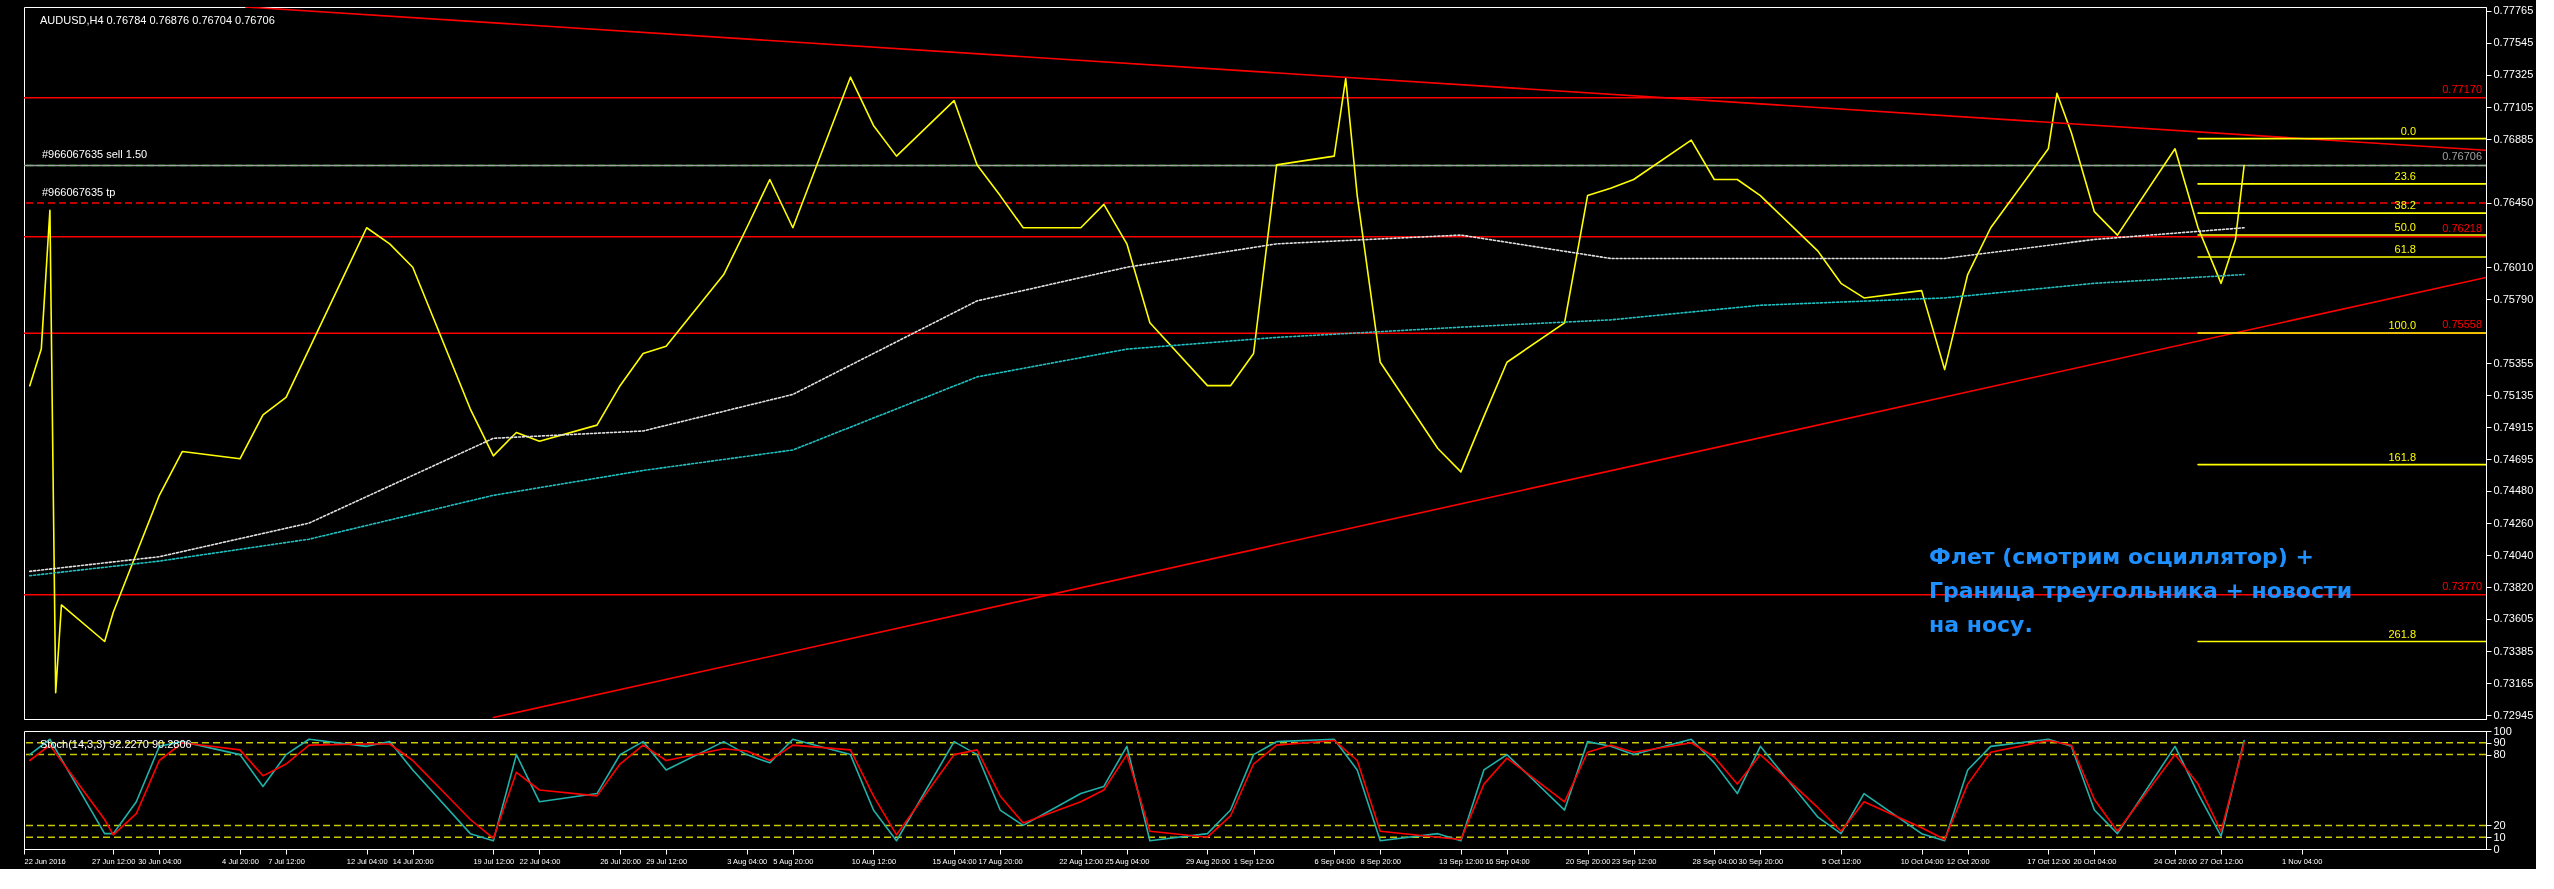 Image resolution: width=2554 pixels, height=889 pixels. I want to click on series-label: 100.0, so click(2402, 325).